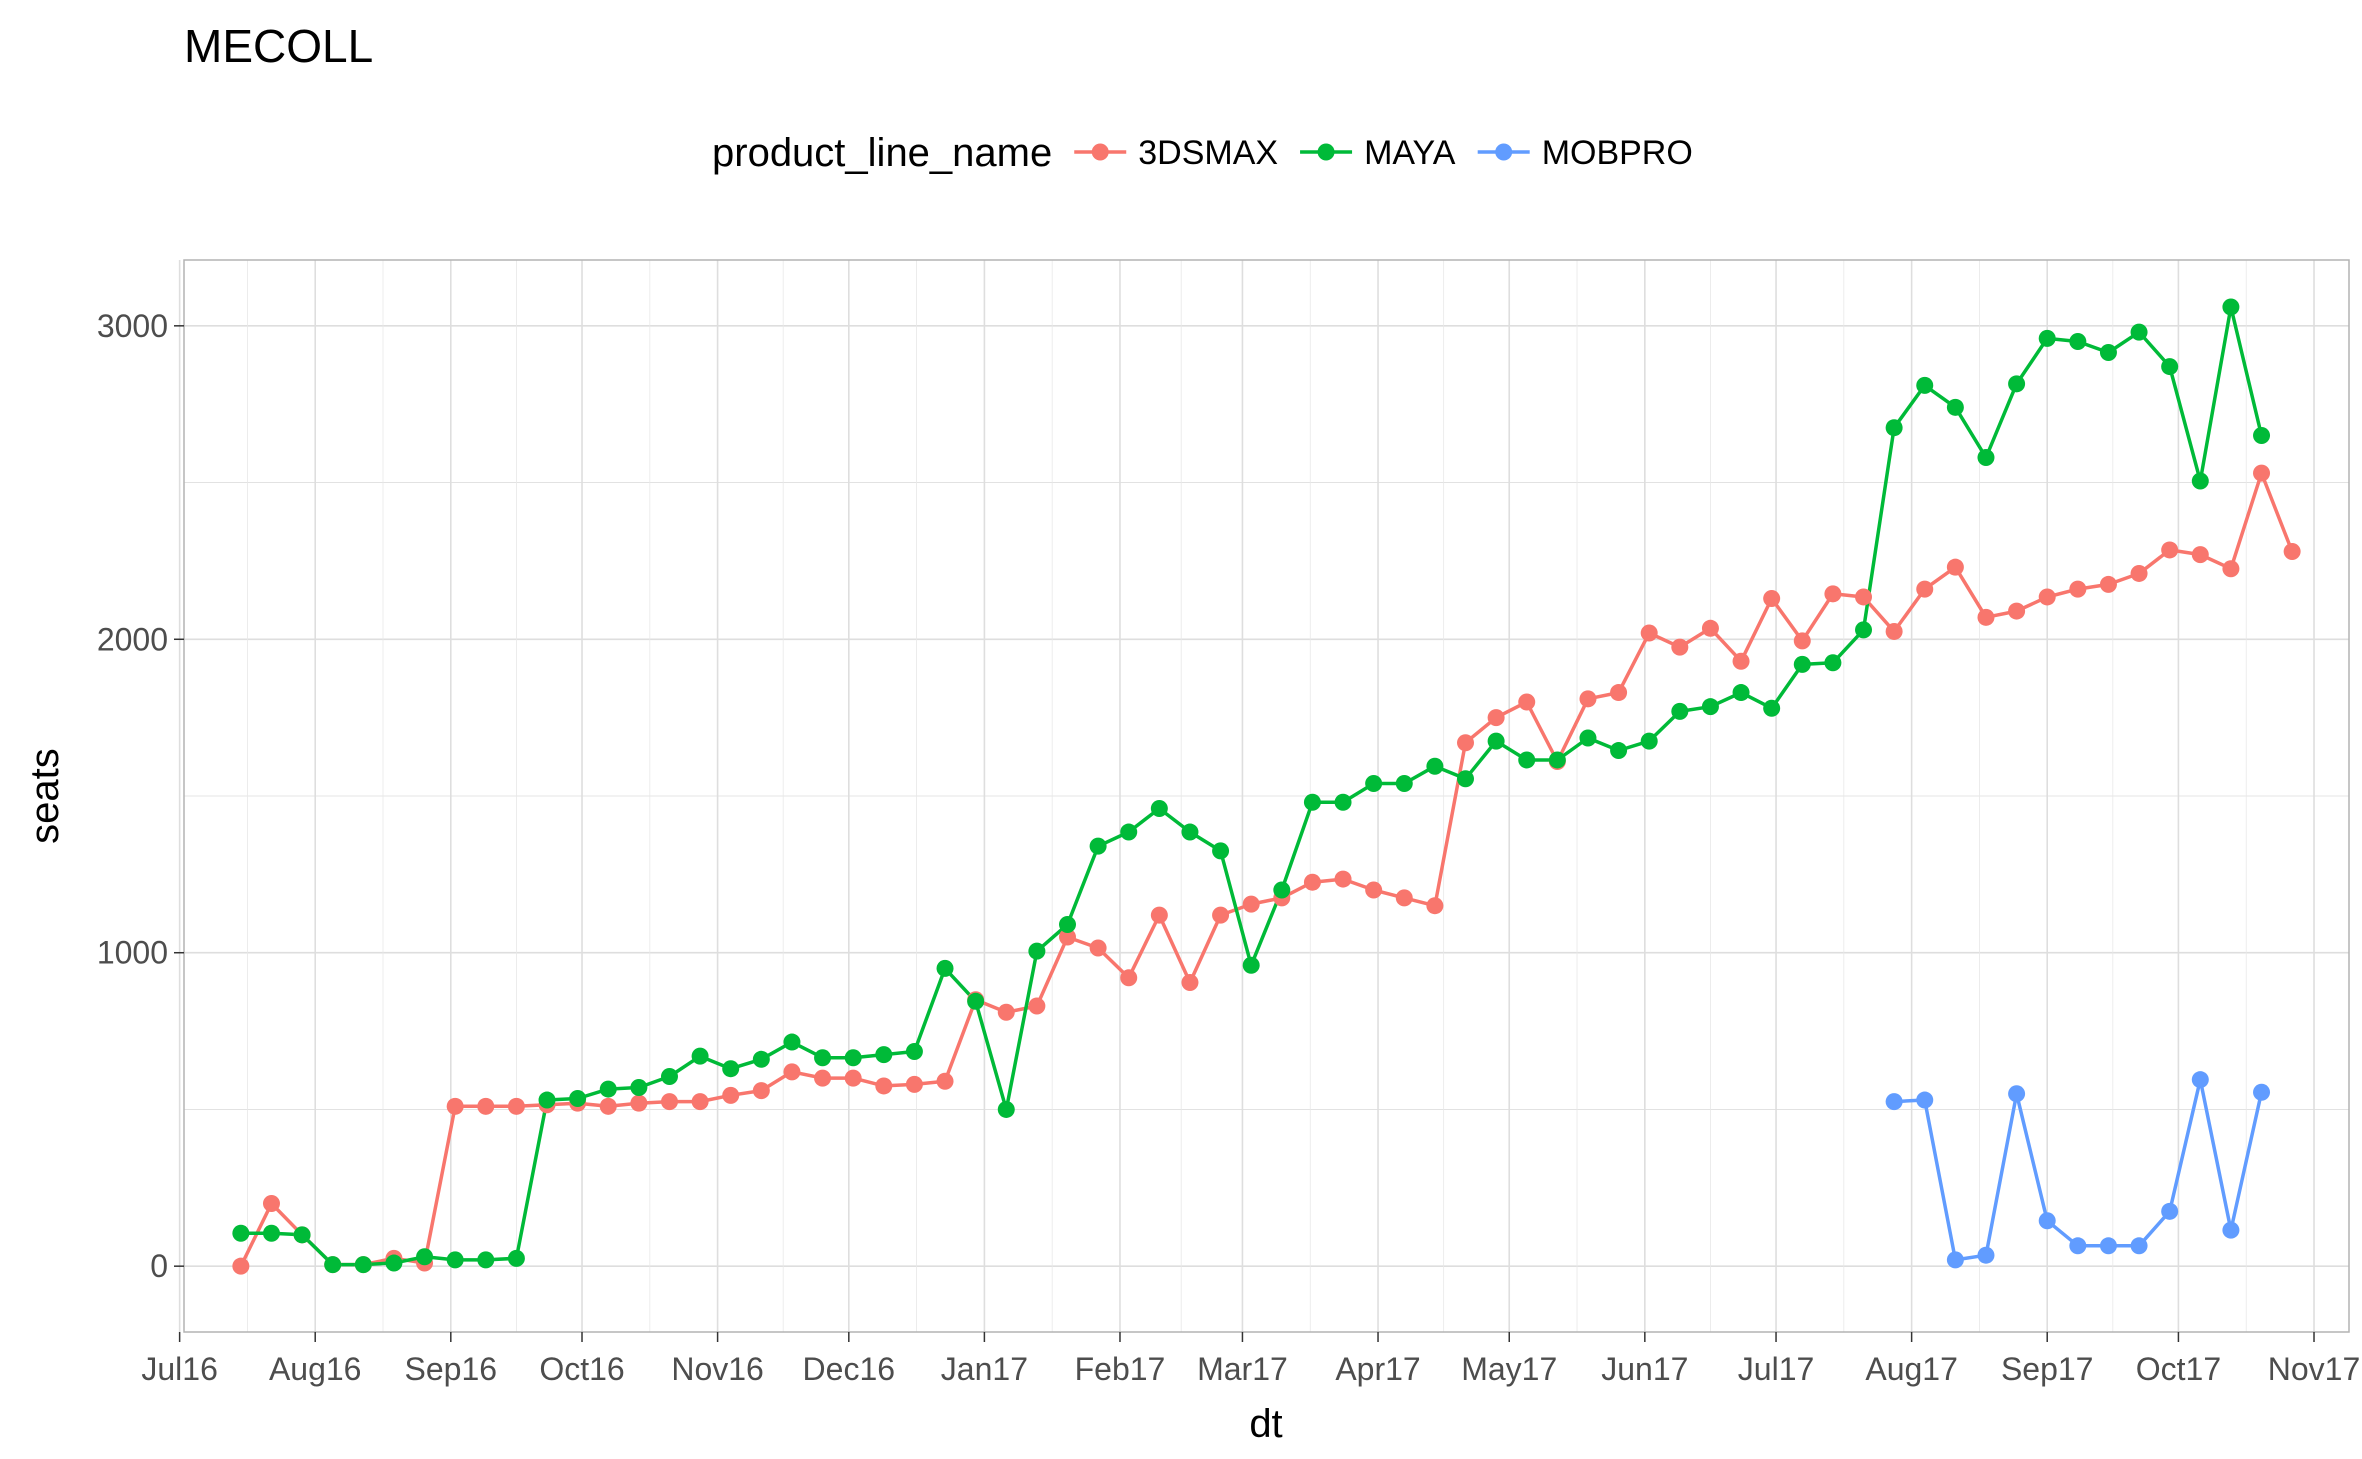 The height and width of the screenshot is (1459, 2362). I want to click on y-axis: 0 1000 2000 3000, so click(140, 796).